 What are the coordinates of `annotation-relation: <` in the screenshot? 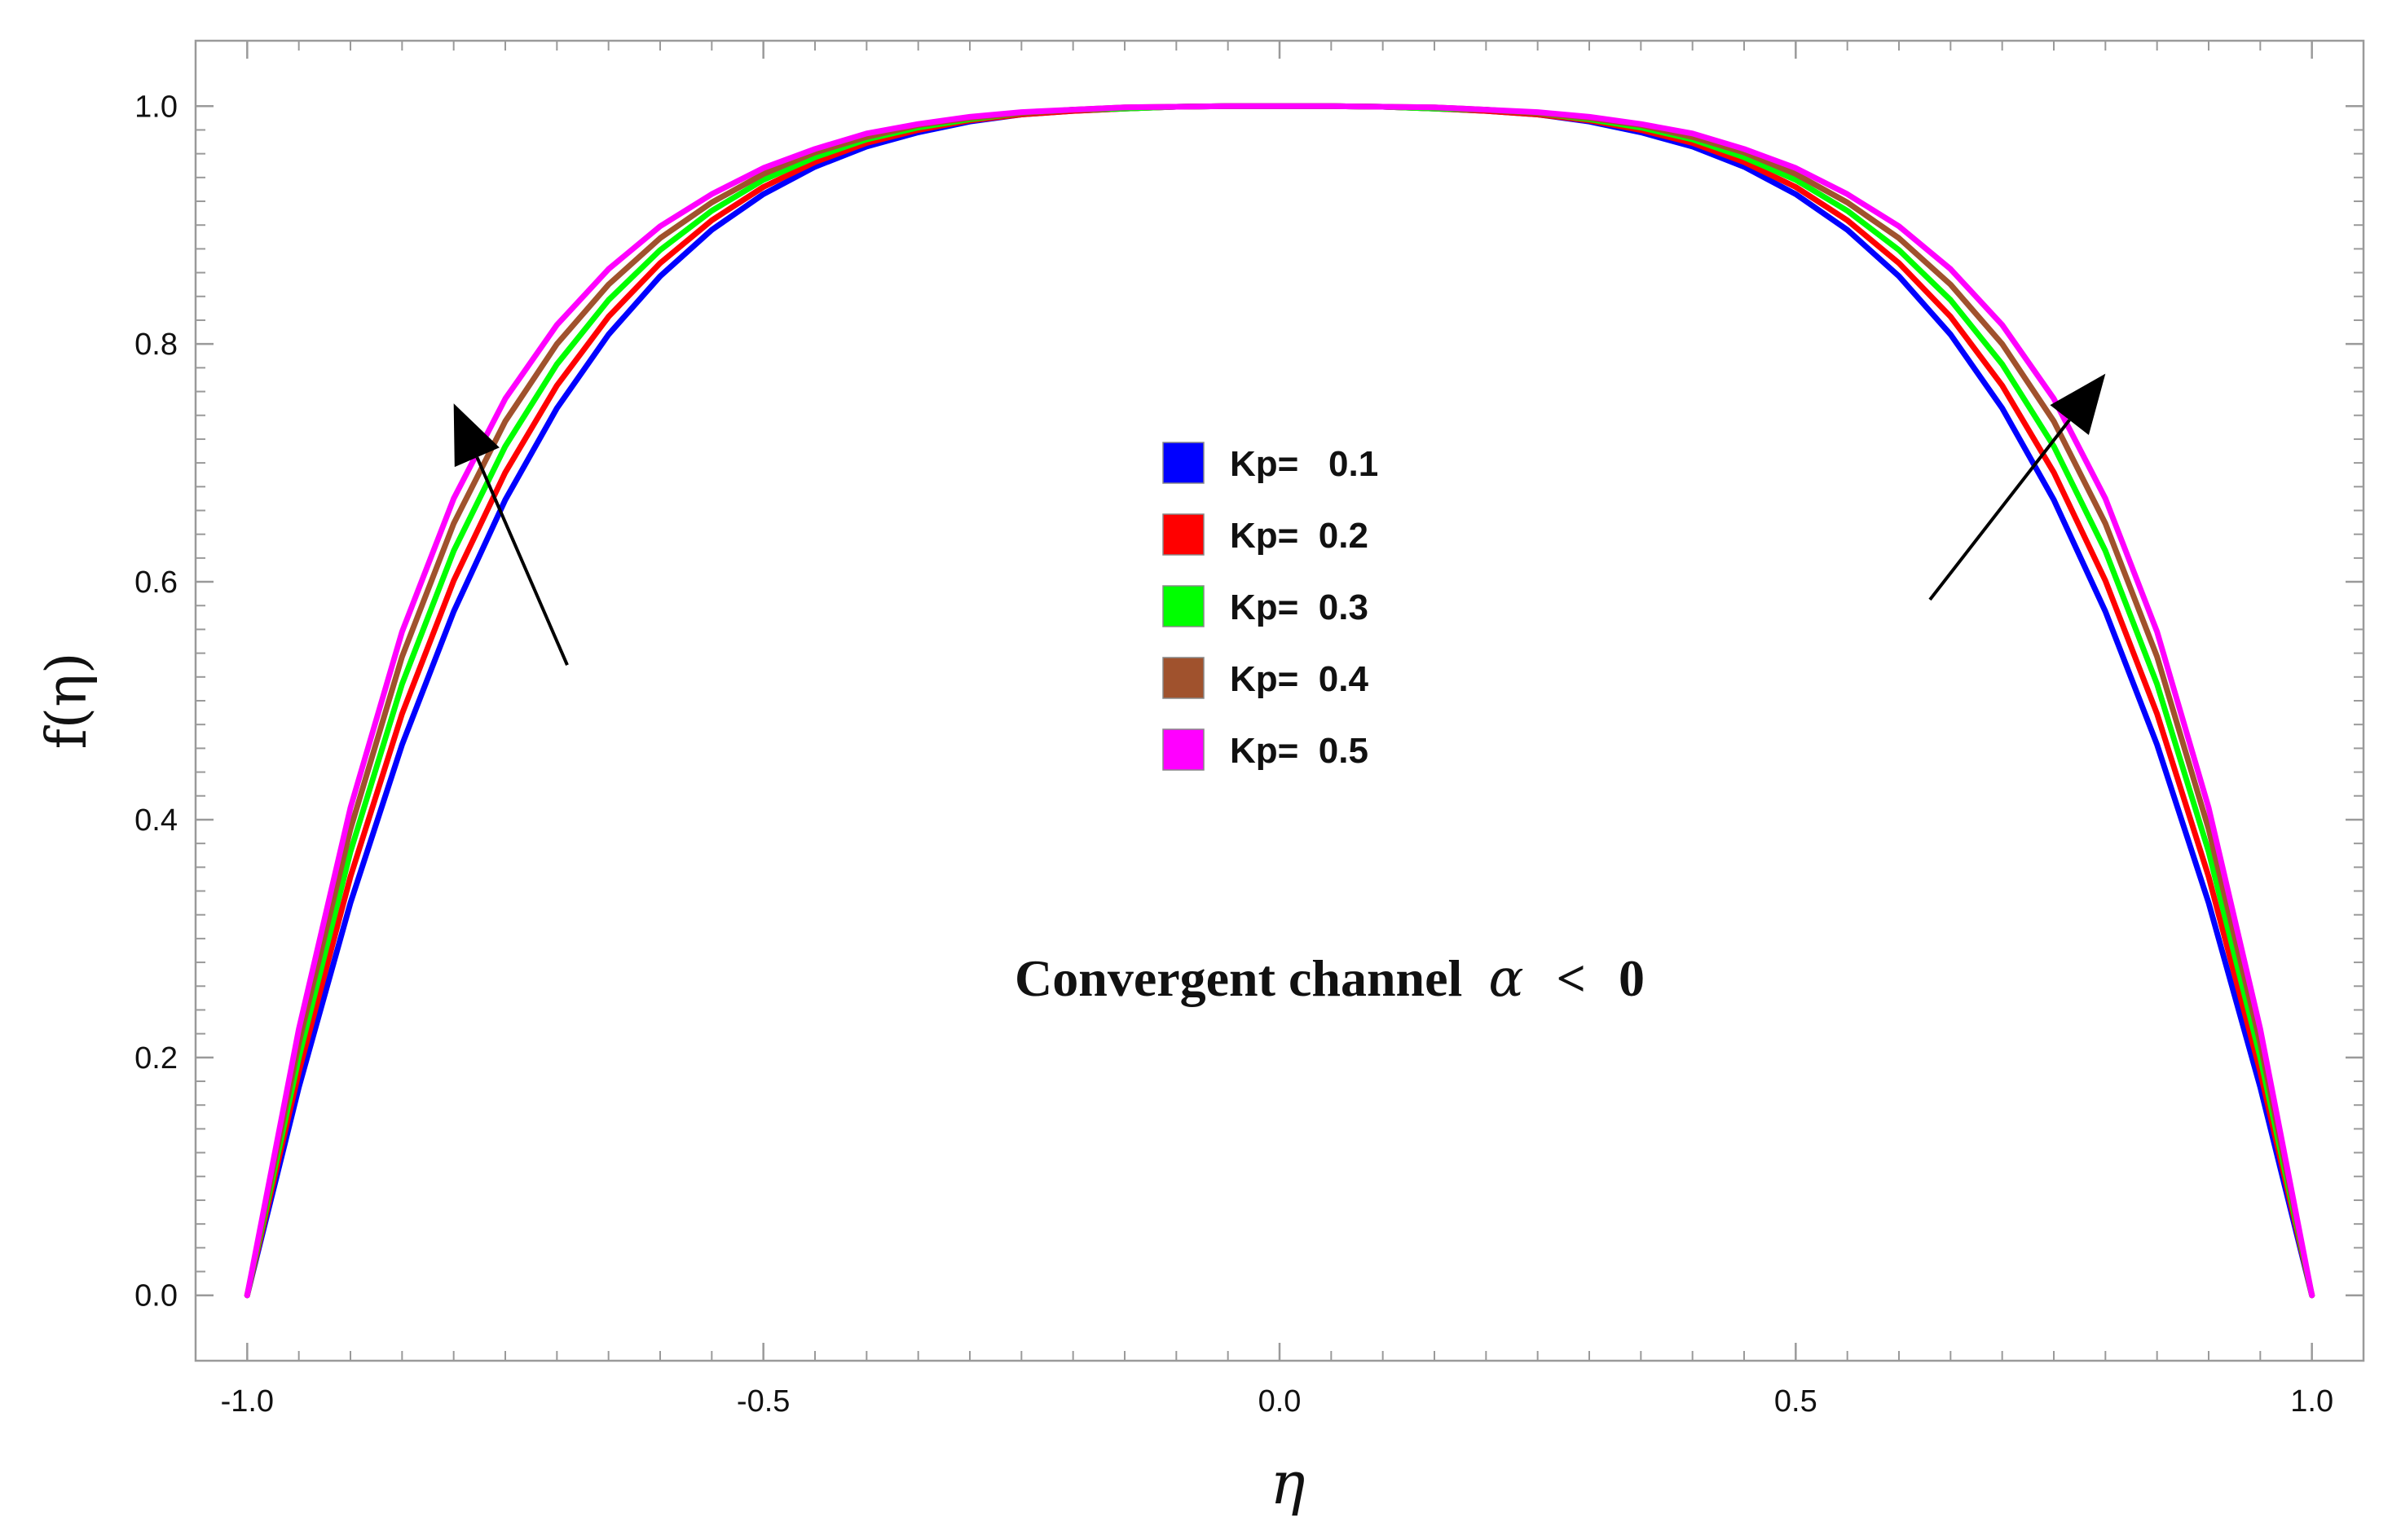 It's located at (1571, 978).